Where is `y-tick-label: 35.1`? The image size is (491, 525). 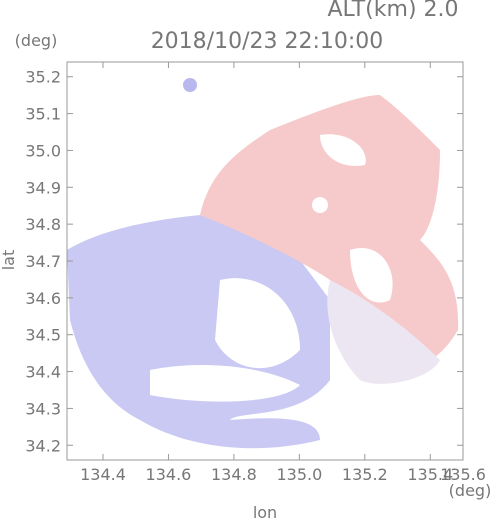 y-tick-label: 35.1 is located at coordinates (43, 114).